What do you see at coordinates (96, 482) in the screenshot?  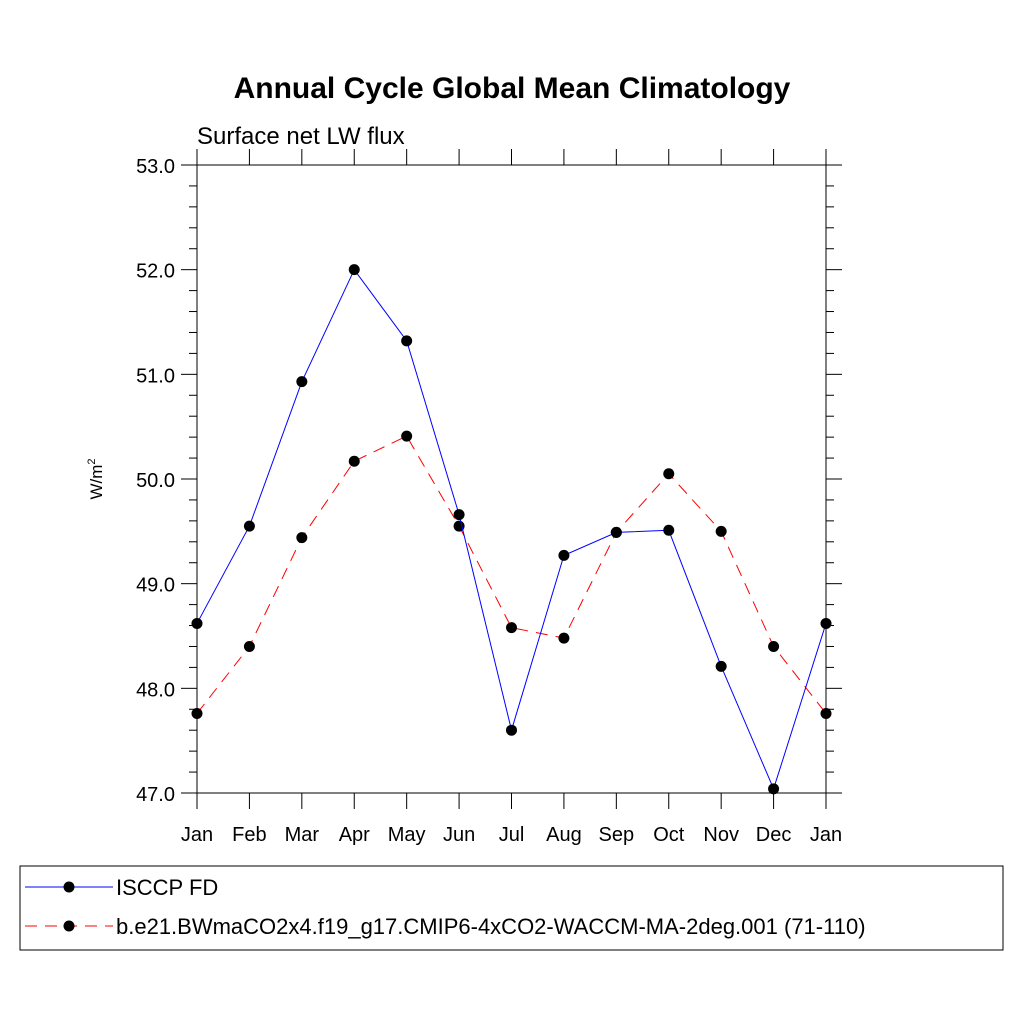 I see `y-axis-label-base: W/m` at bounding box center [96, 482].